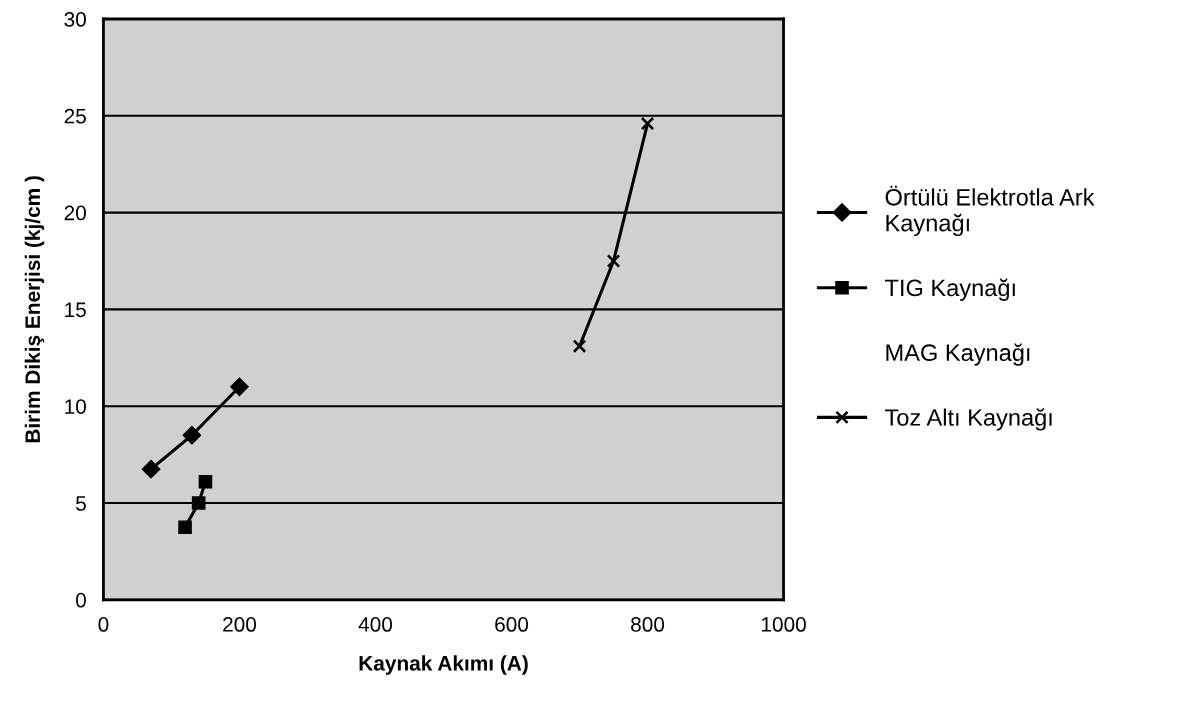  I want to click on y-tick-label: 30, so click(75, 19).